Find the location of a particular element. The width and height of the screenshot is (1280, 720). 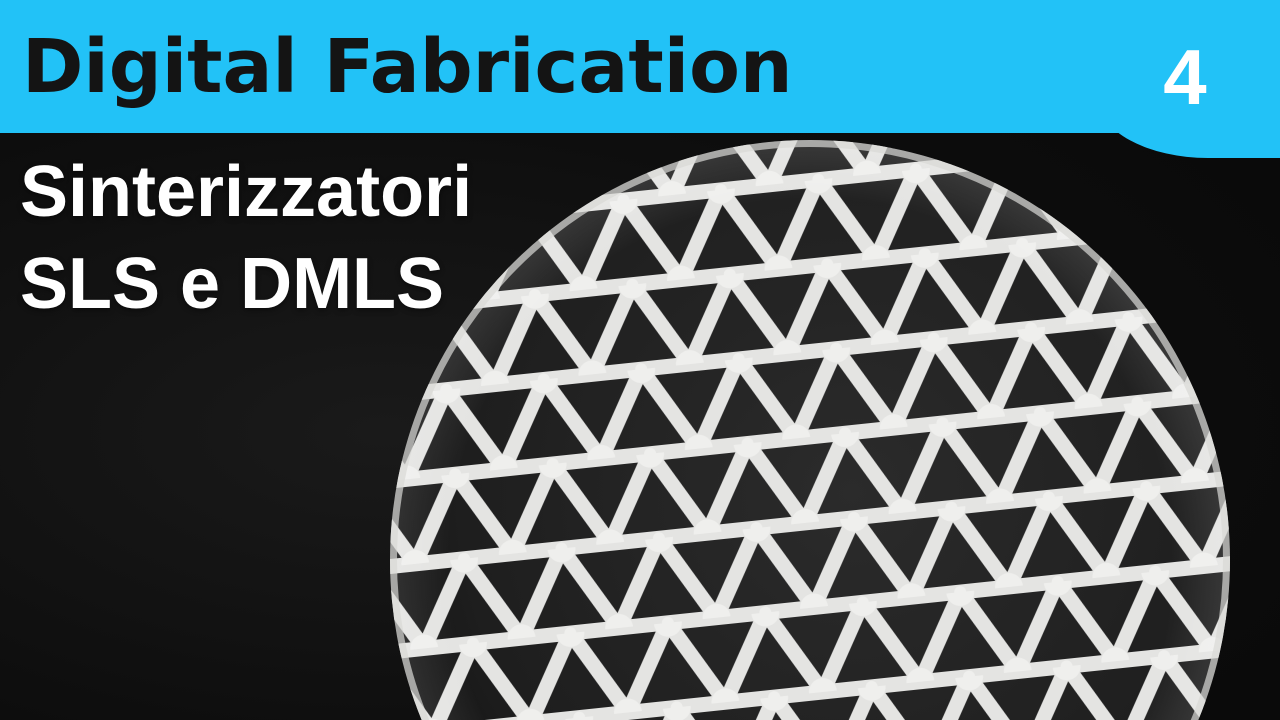

series-title: Digital Fabrication is located at coordinates (407, 67).